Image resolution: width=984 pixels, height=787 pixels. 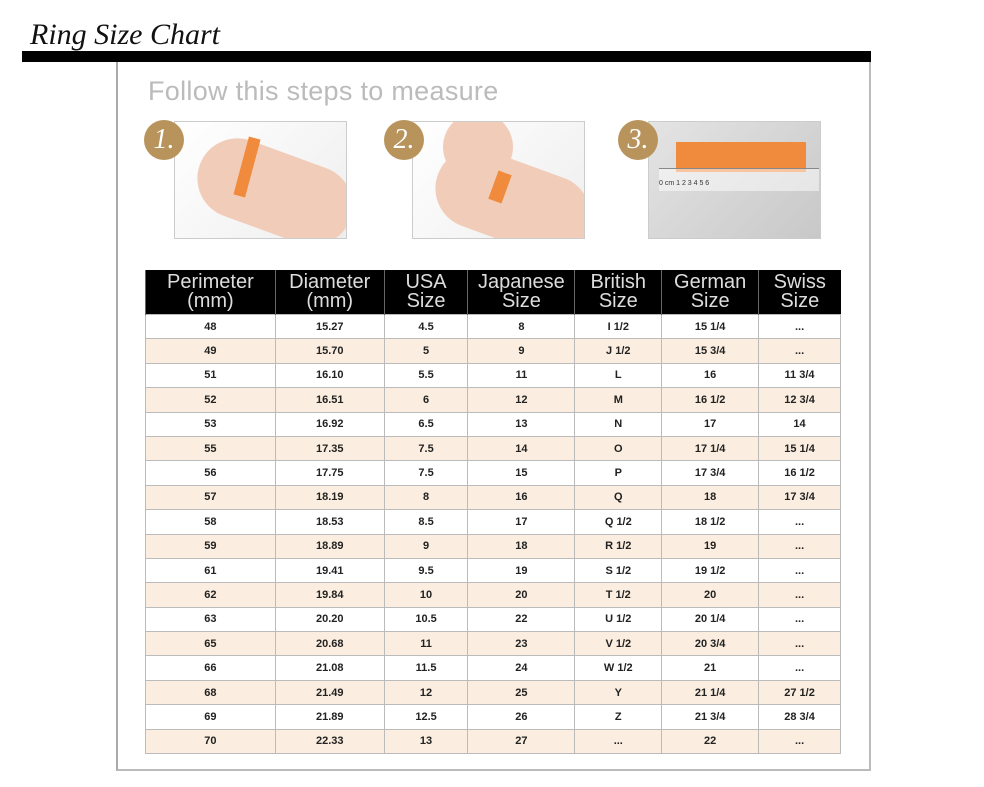 What do you see at coordinates (618, 400) in the screenshot?
I see `table-cell: M` at bounding box center [618, 400].